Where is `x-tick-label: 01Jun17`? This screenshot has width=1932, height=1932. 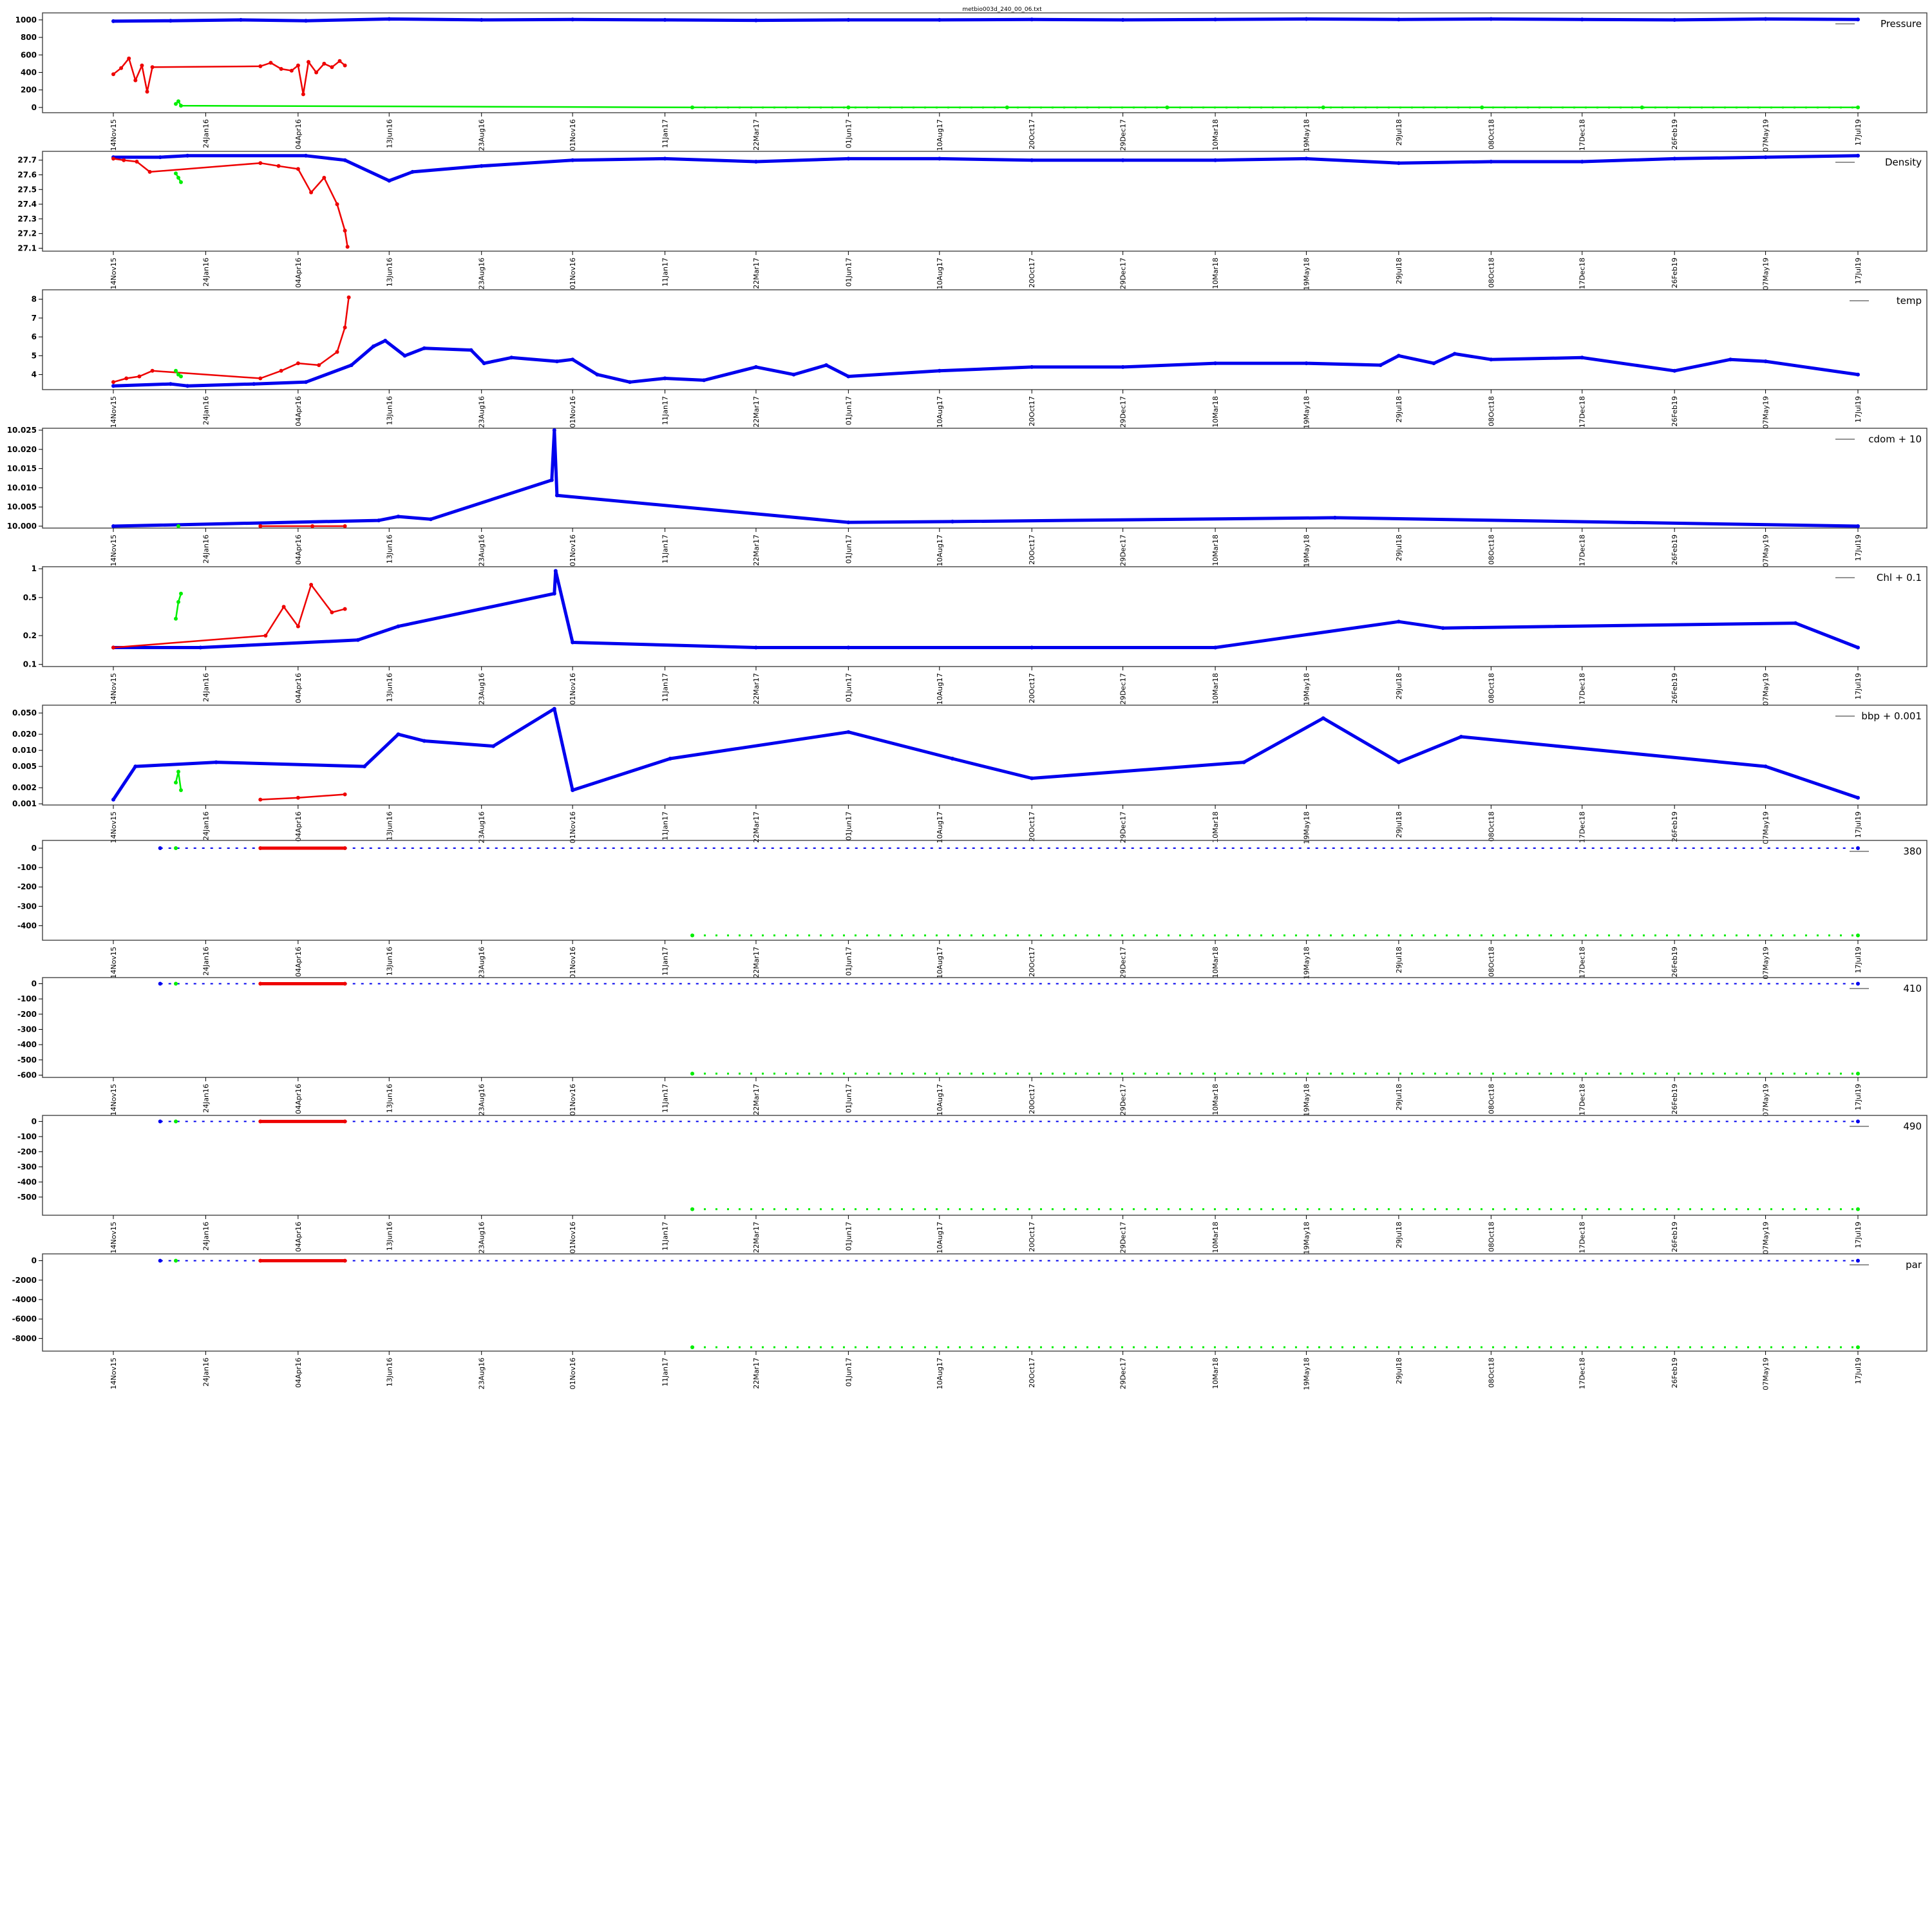 x-tick-label: 01Jun17 is located at coordinates (848, 133).